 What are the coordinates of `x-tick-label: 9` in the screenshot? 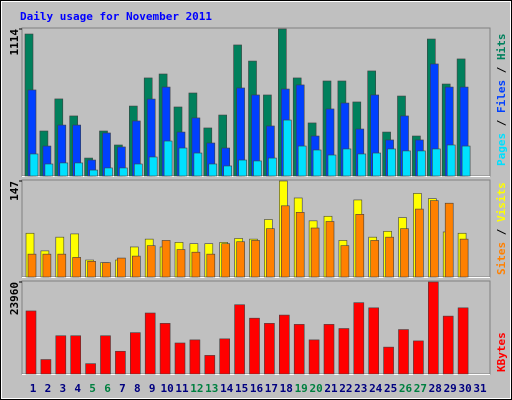 It's located at (152, 388).